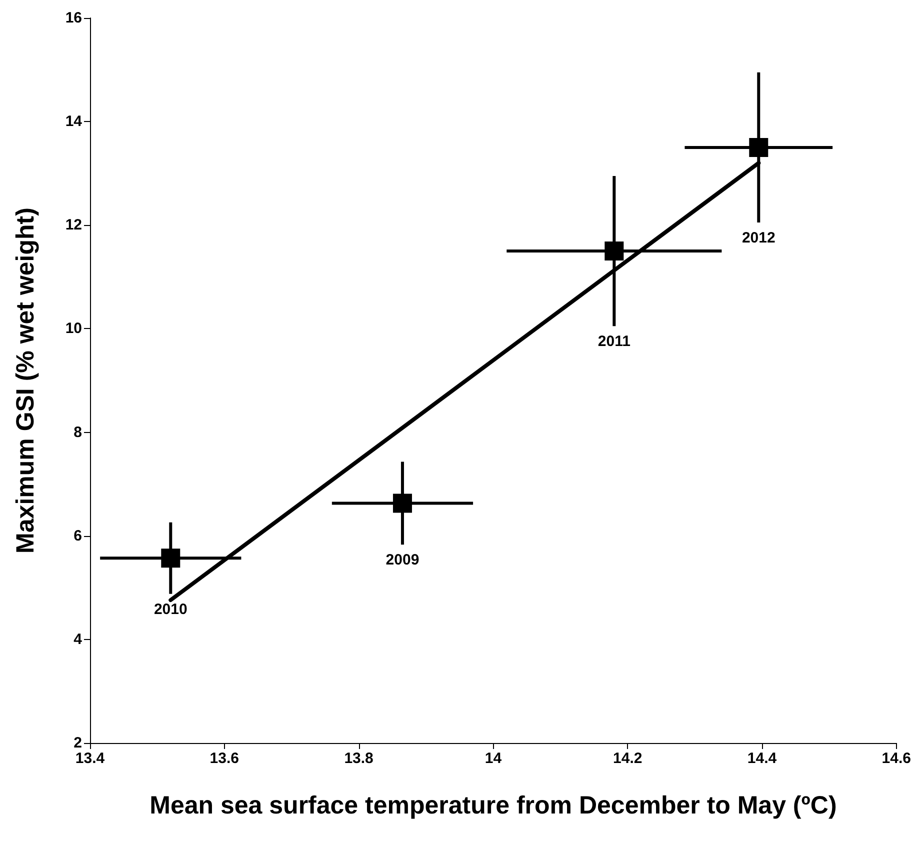 The height and width of the screenshot is (843, 914). I want to click on annotation: 2009, so click(403, 560).